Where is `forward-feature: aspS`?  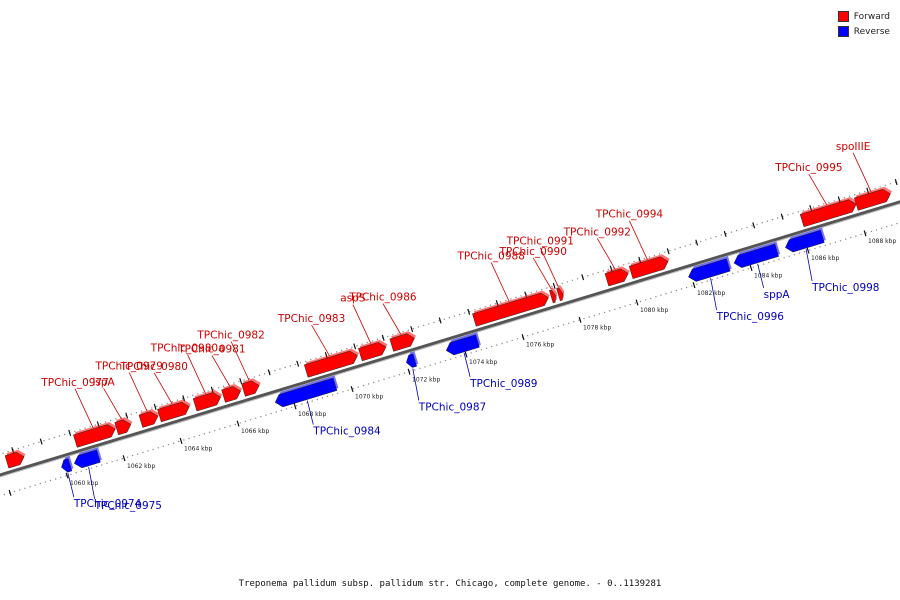
forward-feature: aspS is located at coordinates (364, 327).